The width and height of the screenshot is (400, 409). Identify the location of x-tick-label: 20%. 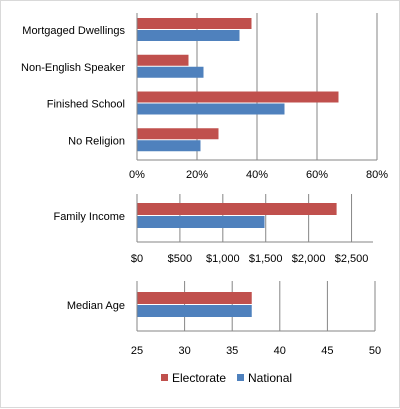
(197, 175).